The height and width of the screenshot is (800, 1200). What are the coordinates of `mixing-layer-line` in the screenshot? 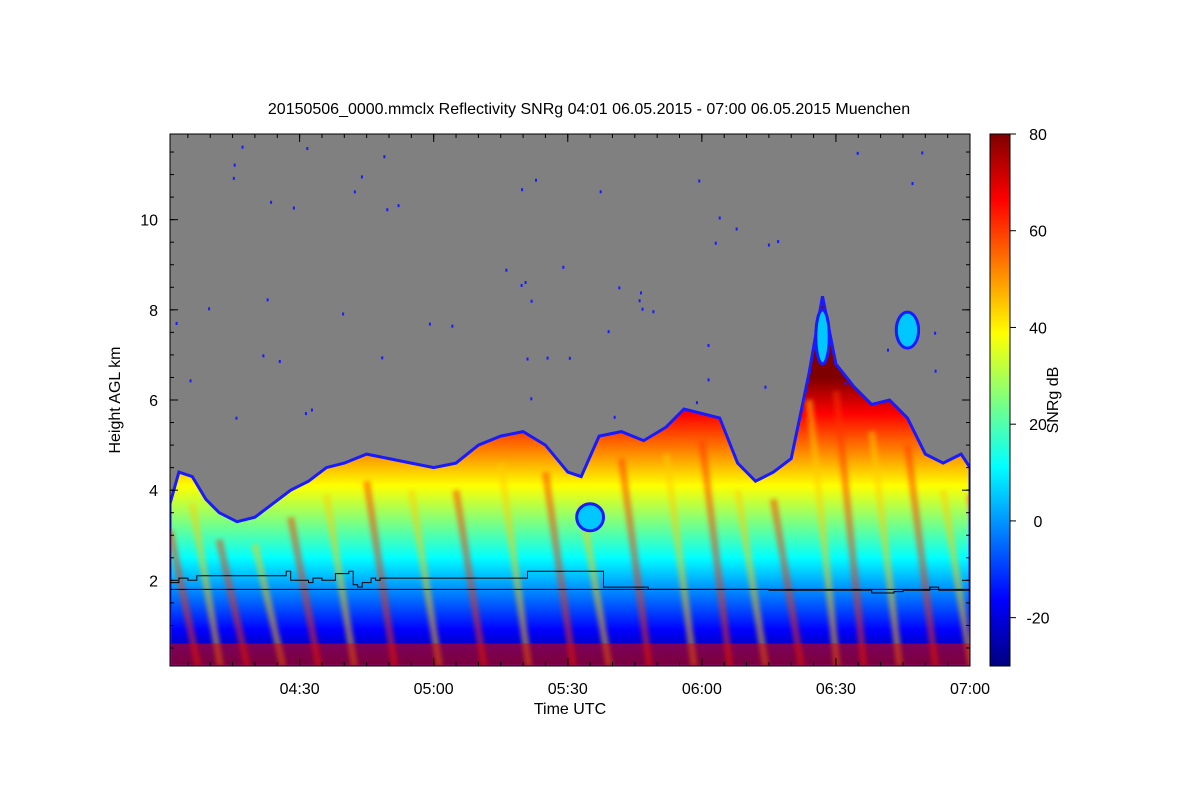 It's located at (570, 582).